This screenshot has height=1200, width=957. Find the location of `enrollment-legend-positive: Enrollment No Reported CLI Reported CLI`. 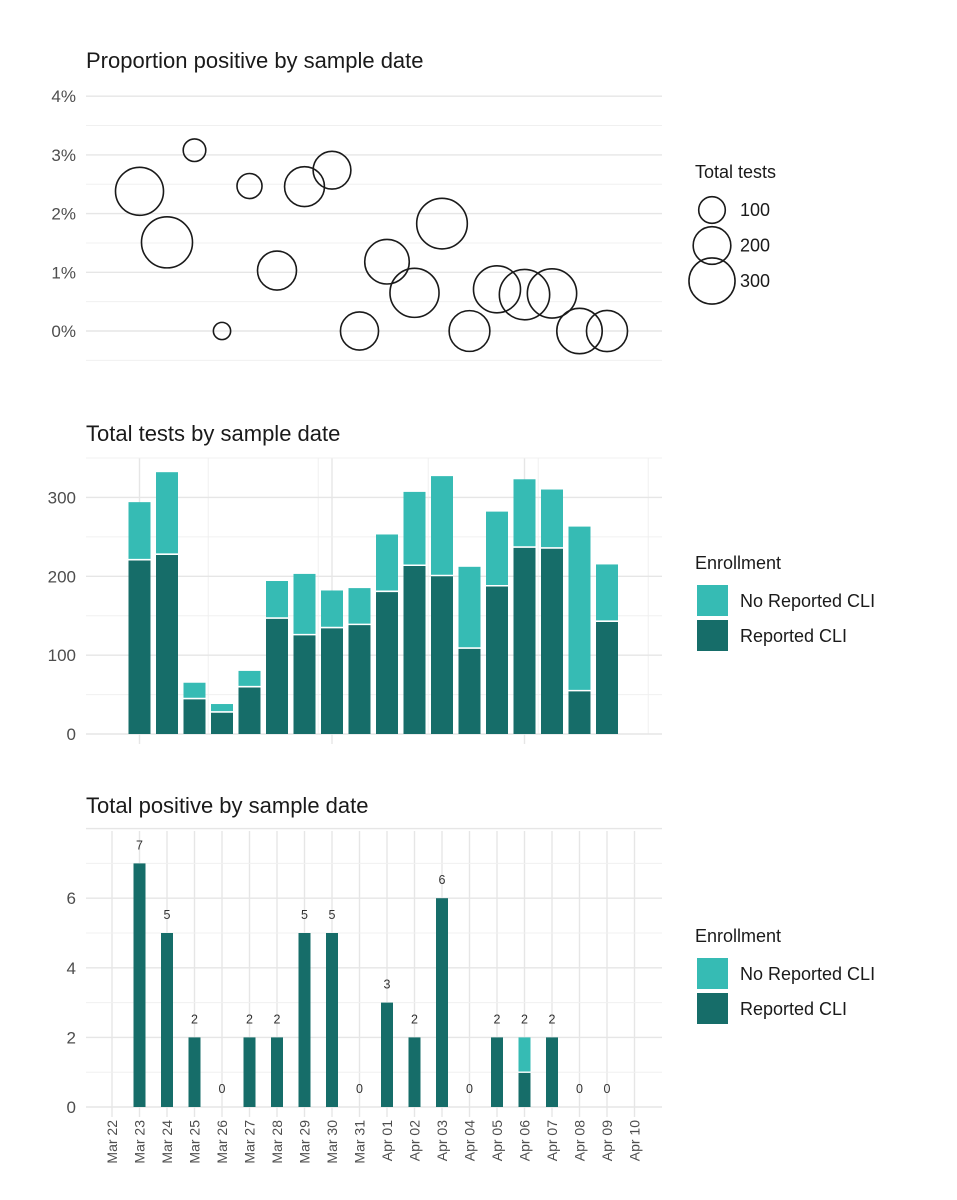

enrollment-legend-positive: Enrollment No Reported CLI Reported CLI is located at coordinates (785, 975).